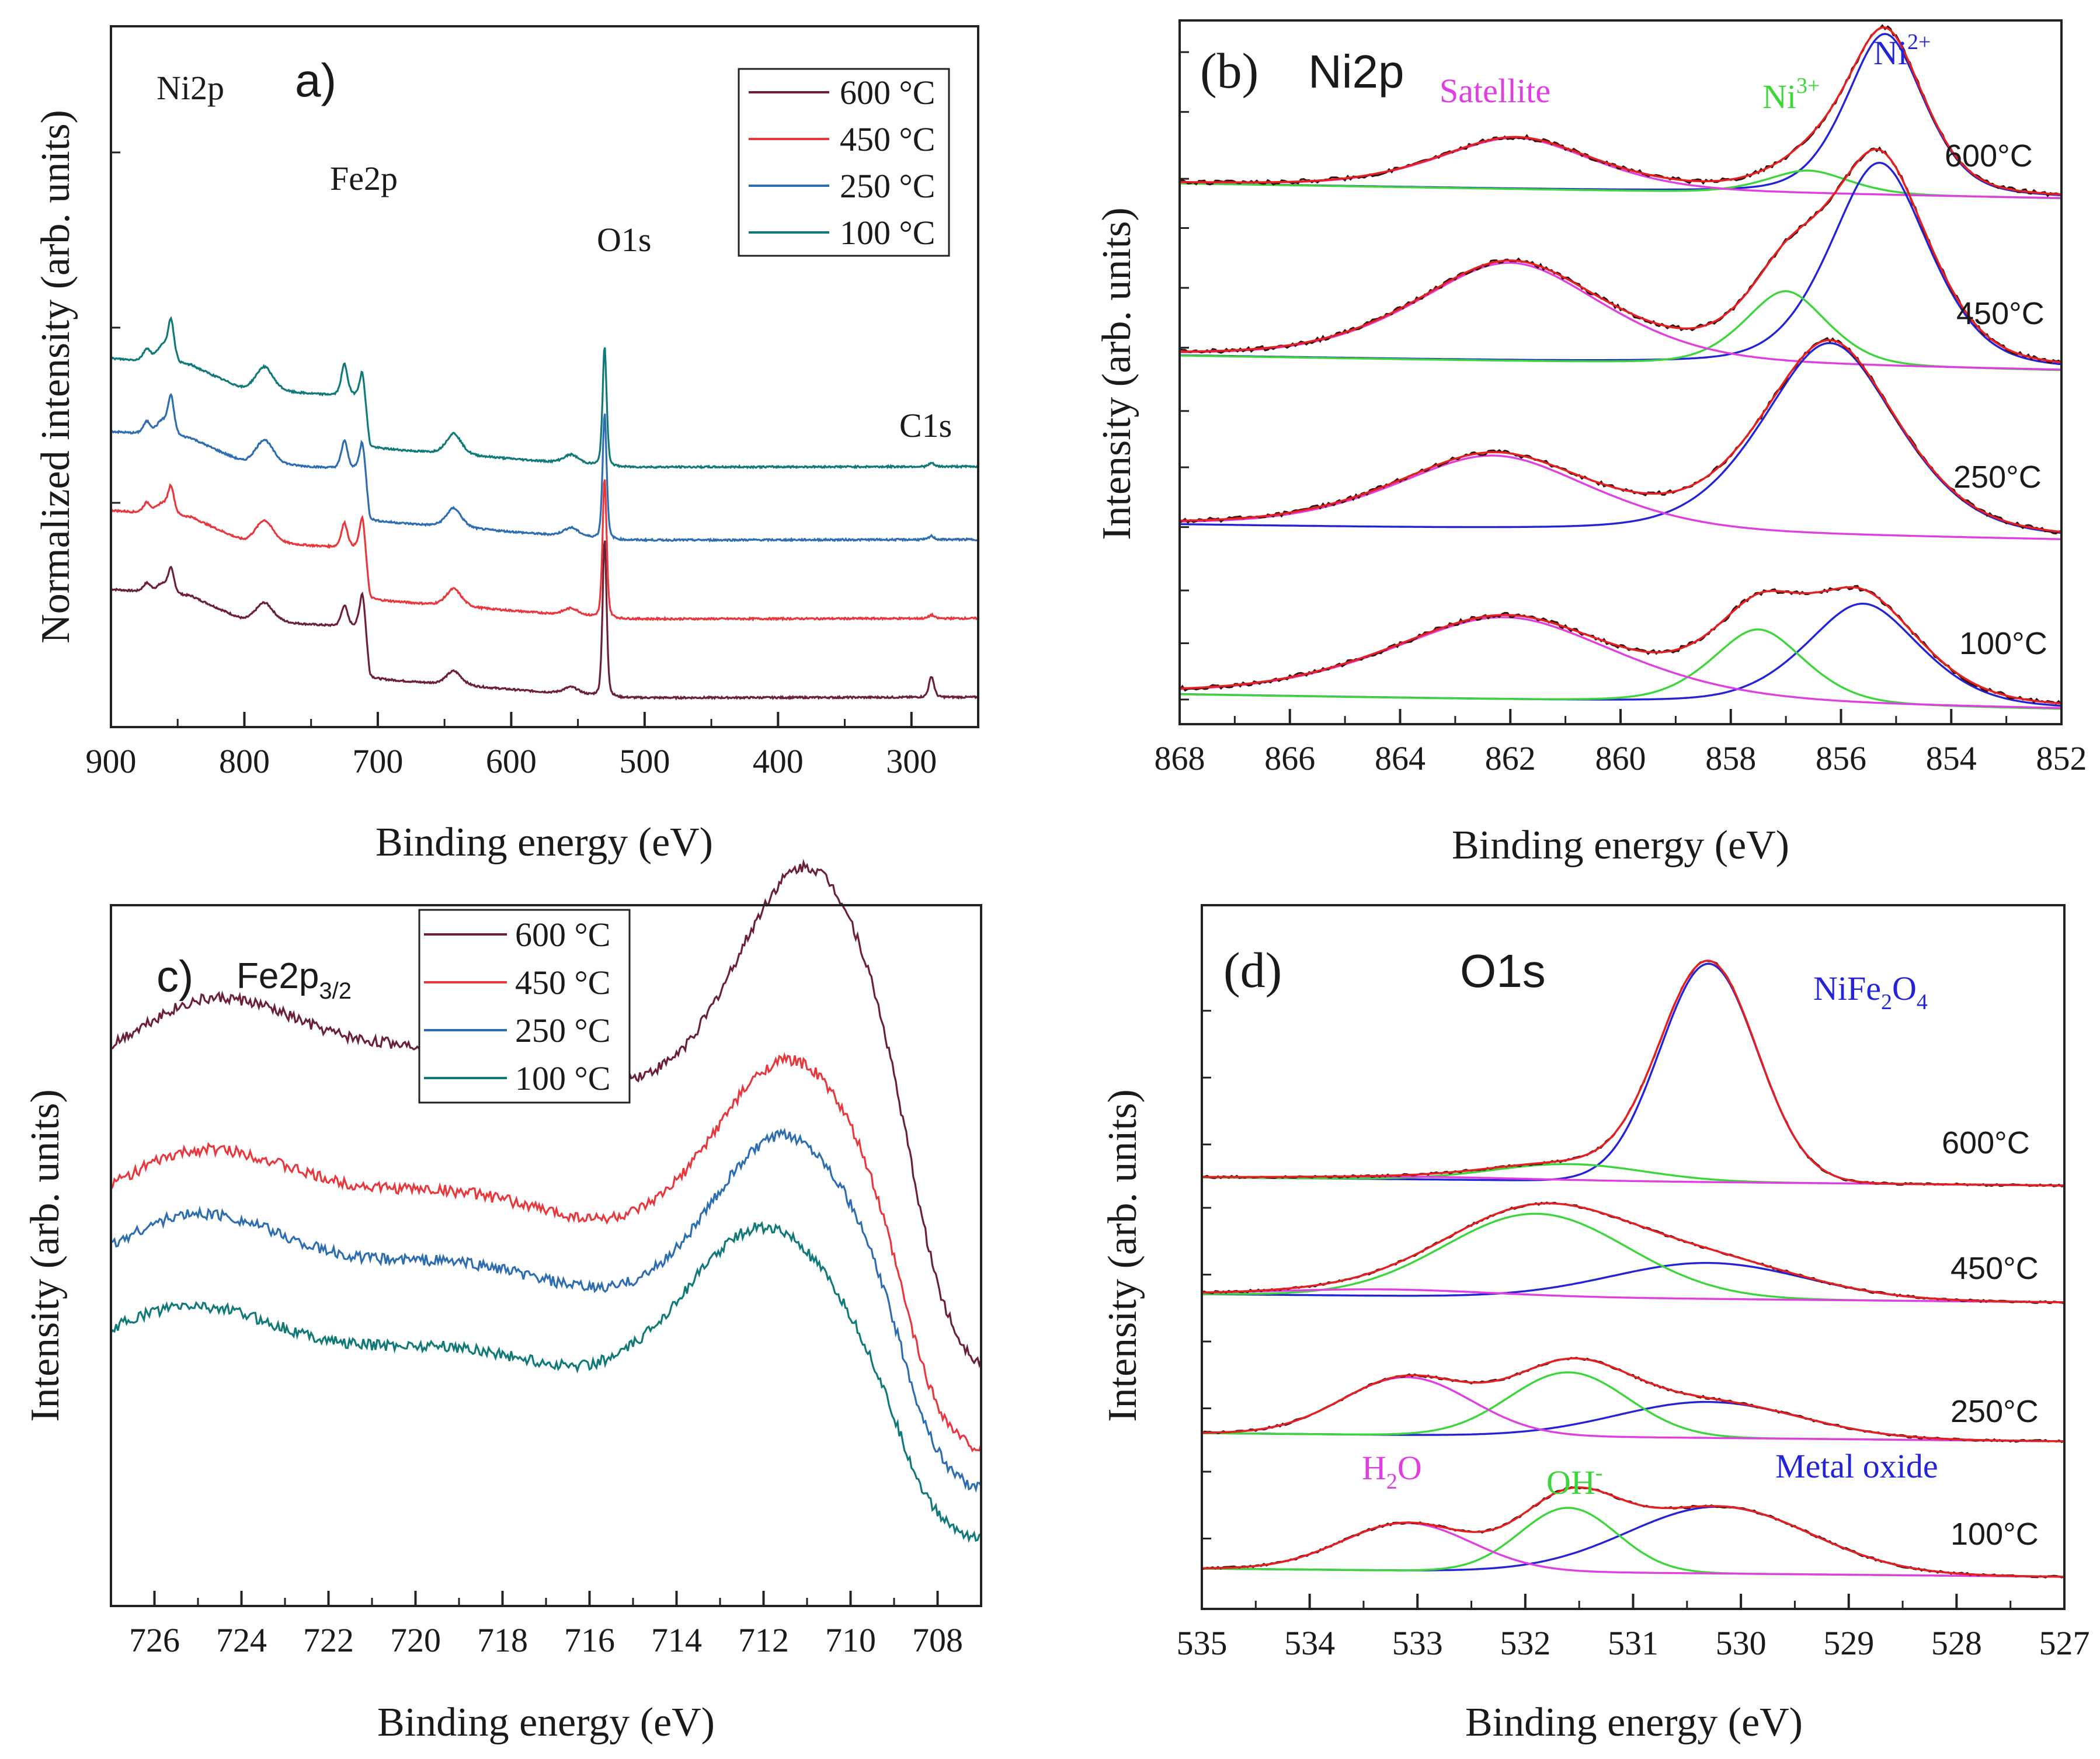  I want to click on panel-d-annotation-nife2o4-b: O, so click(1904, 988).